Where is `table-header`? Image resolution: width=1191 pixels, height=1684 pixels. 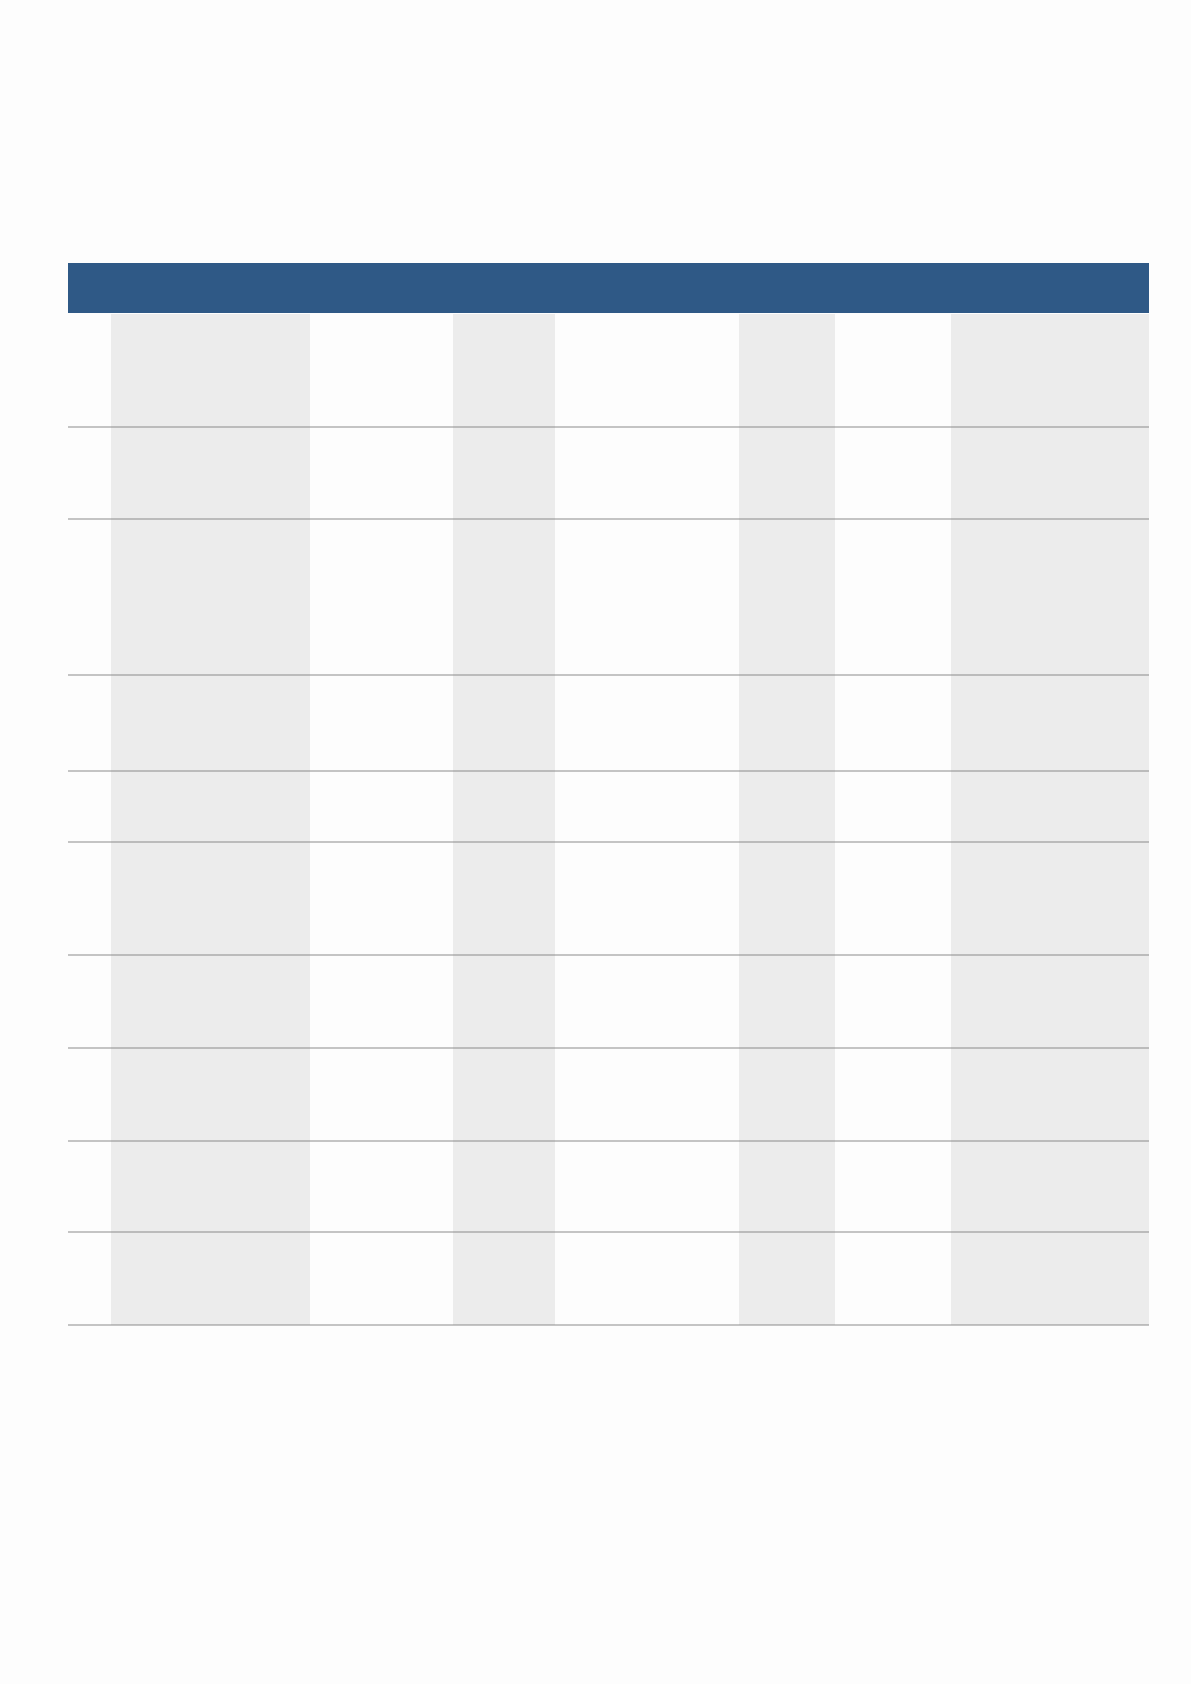 table-header is located at coordinates (608, 288).